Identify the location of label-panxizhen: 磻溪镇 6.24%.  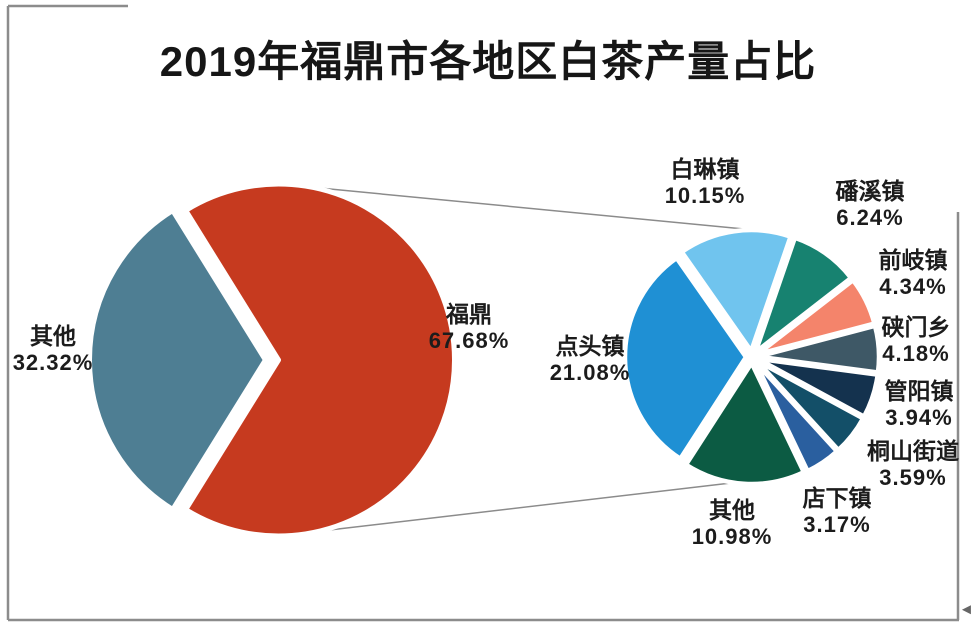
(870, 204).